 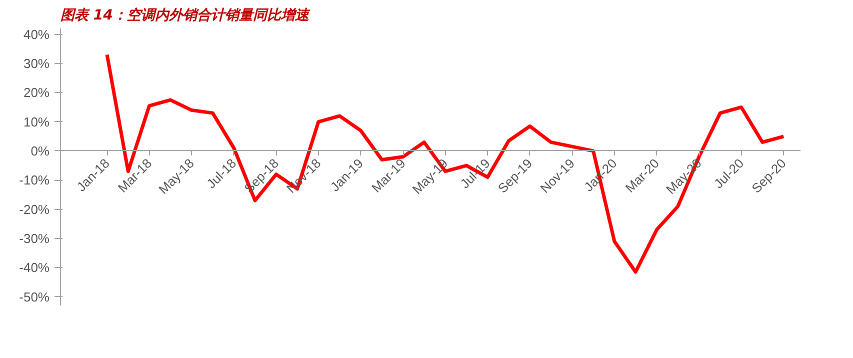 I want to click on y-tick-label: 40%, so click(x=36, y=34).